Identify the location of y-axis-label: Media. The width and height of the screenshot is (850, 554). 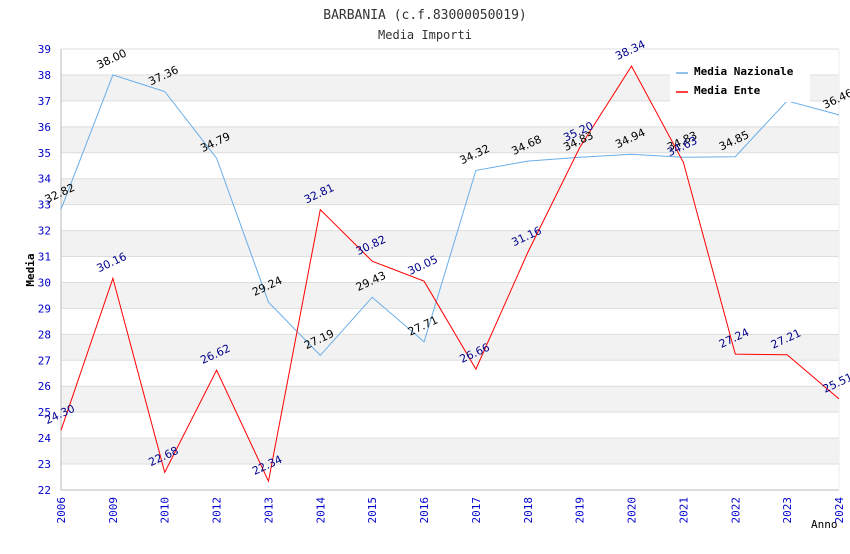
(30, 269).